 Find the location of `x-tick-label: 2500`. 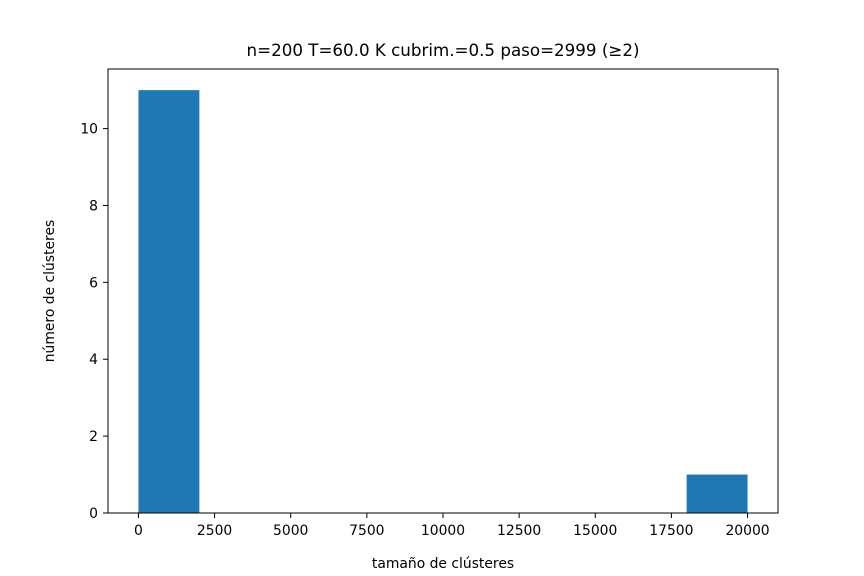

x-tick-label: 2500 is located at coordinates (214, 531).